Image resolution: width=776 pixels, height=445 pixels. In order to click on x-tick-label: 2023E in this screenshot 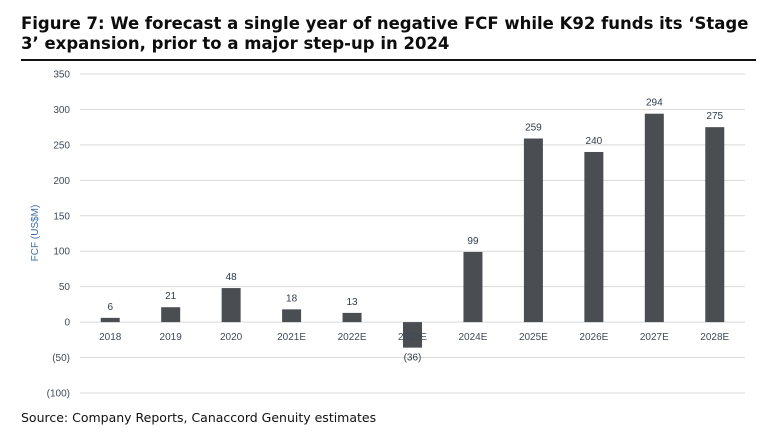, I will do `click(412, 337)`.